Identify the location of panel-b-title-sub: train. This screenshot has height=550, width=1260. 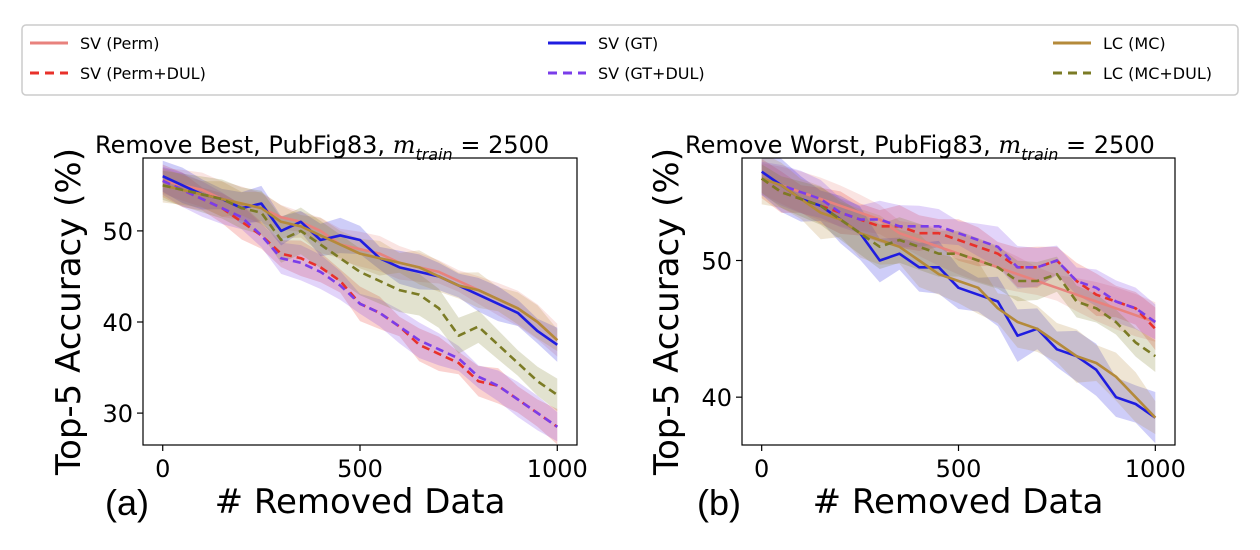
(1039, 154).